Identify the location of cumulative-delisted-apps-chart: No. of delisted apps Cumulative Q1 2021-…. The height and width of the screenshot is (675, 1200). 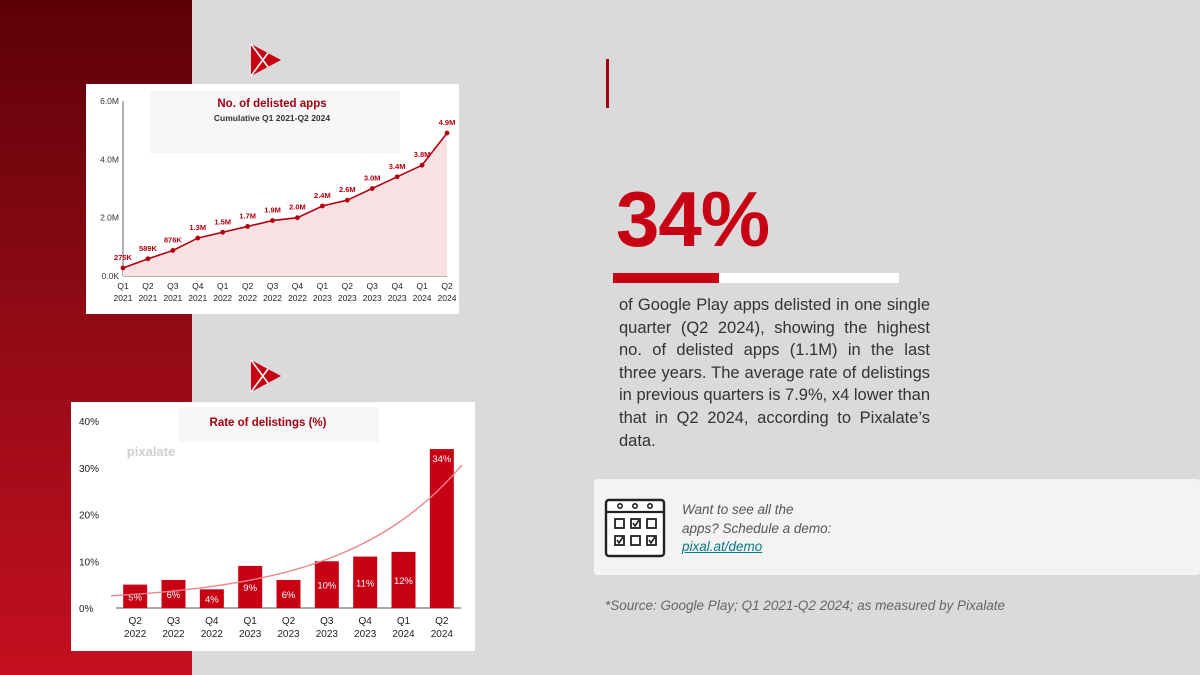
(278, 197).